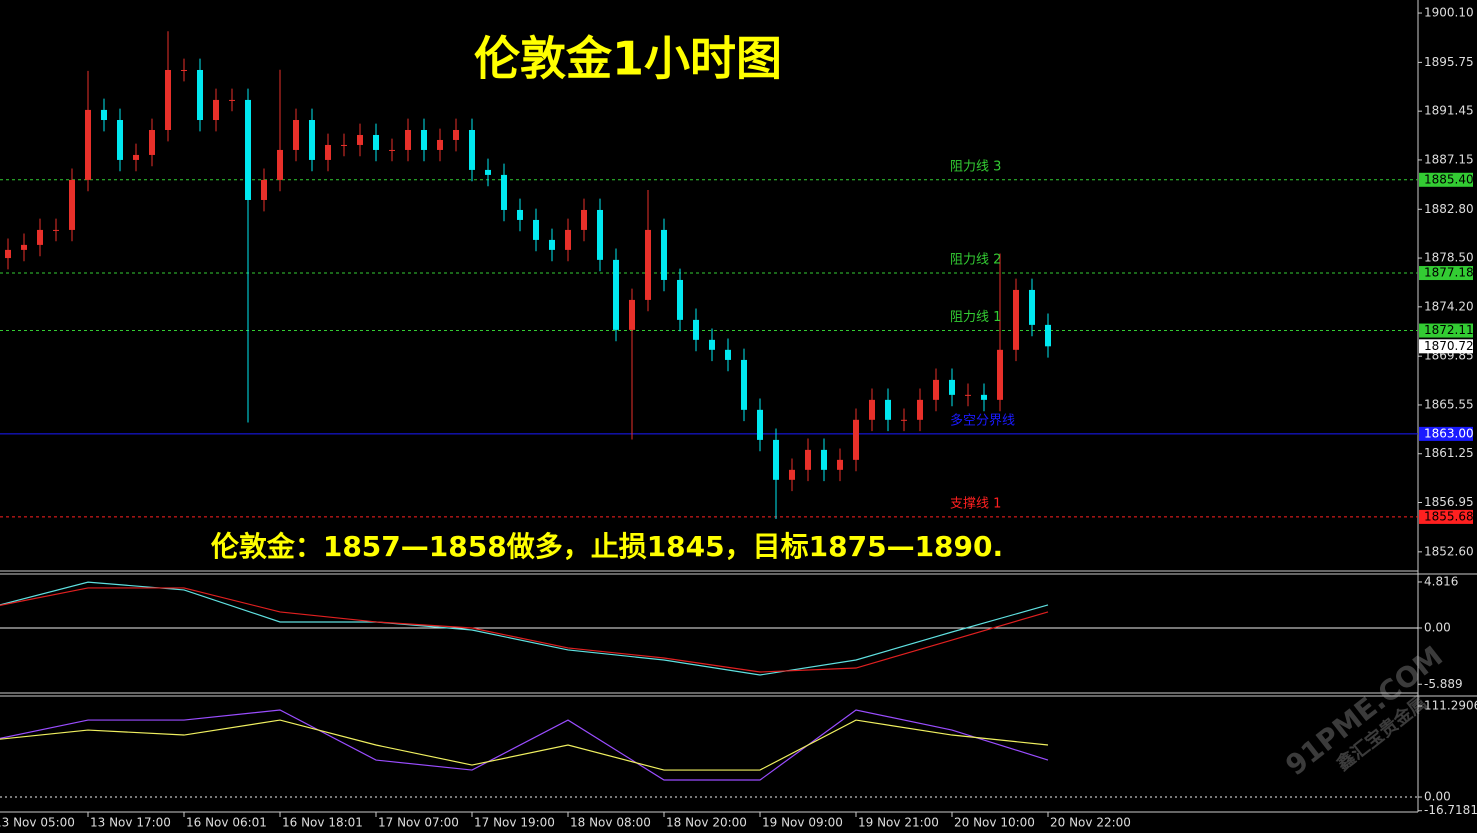 The image size is (1477, 833). What do you see at coordinates (1449, 258) in the screenshot?
I see `y-tick-label: 1878.50` at bounding box center [1449, 258].